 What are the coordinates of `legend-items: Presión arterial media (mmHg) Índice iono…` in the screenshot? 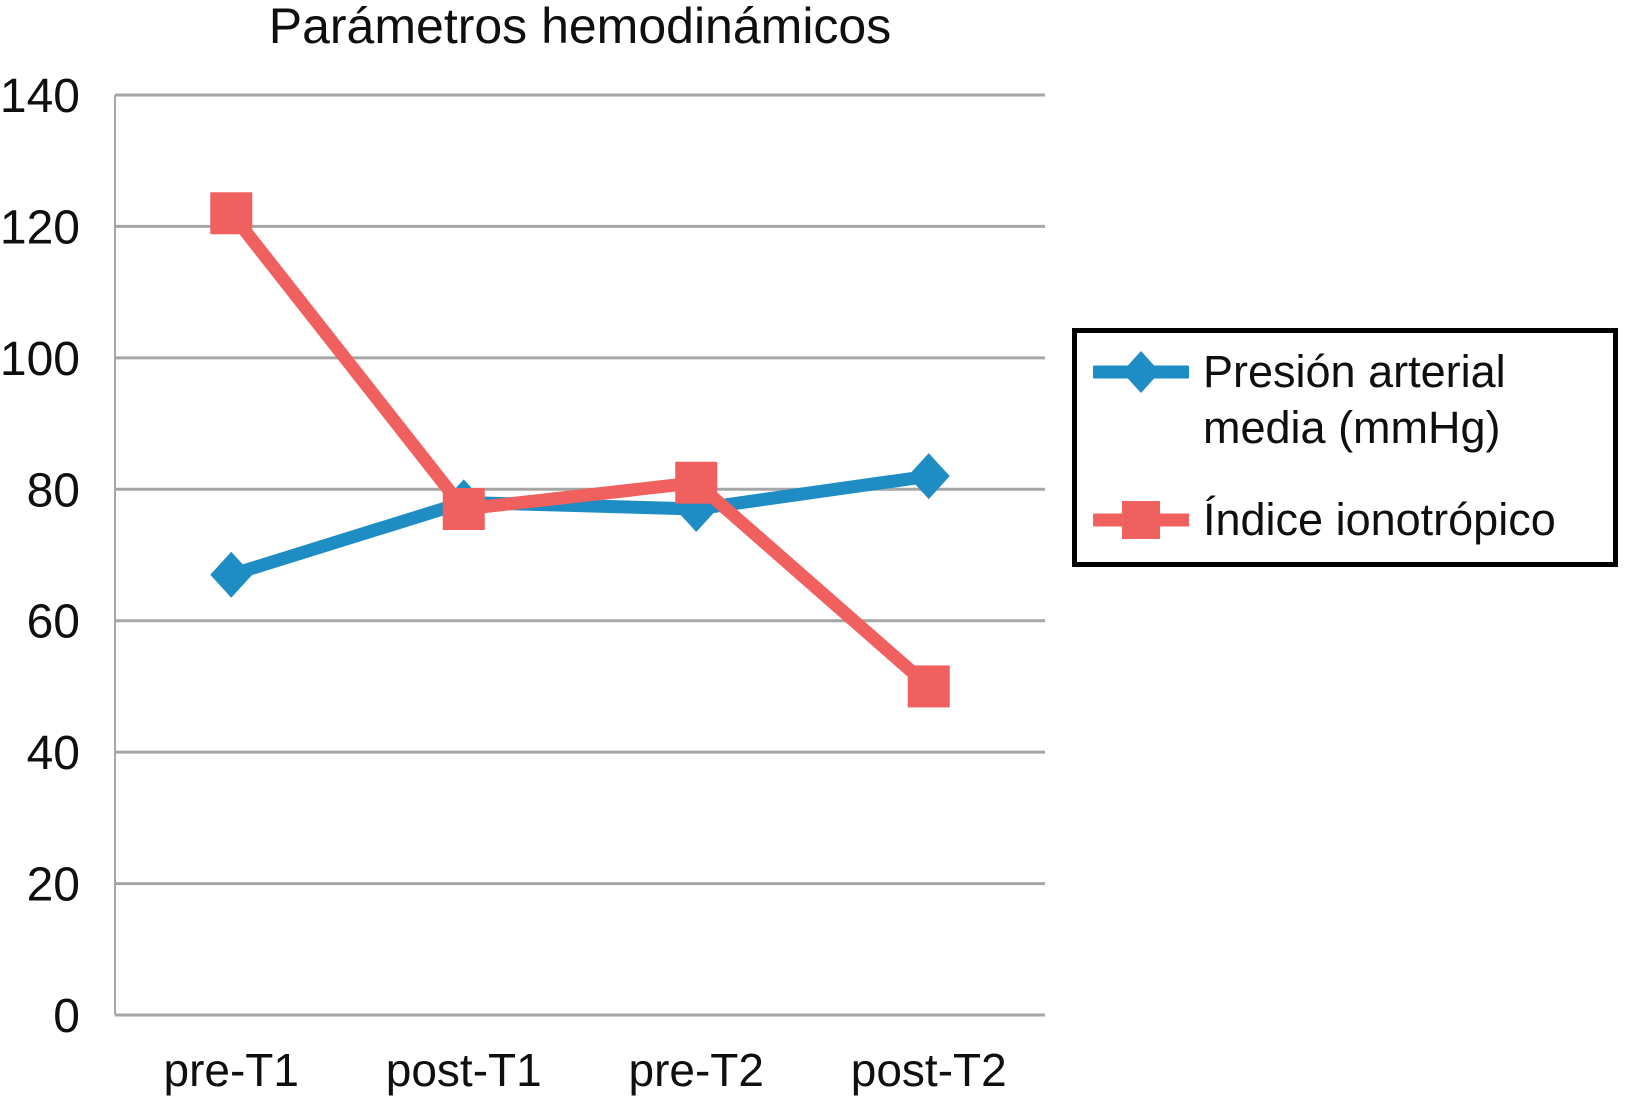 It's located at (1351, 446).